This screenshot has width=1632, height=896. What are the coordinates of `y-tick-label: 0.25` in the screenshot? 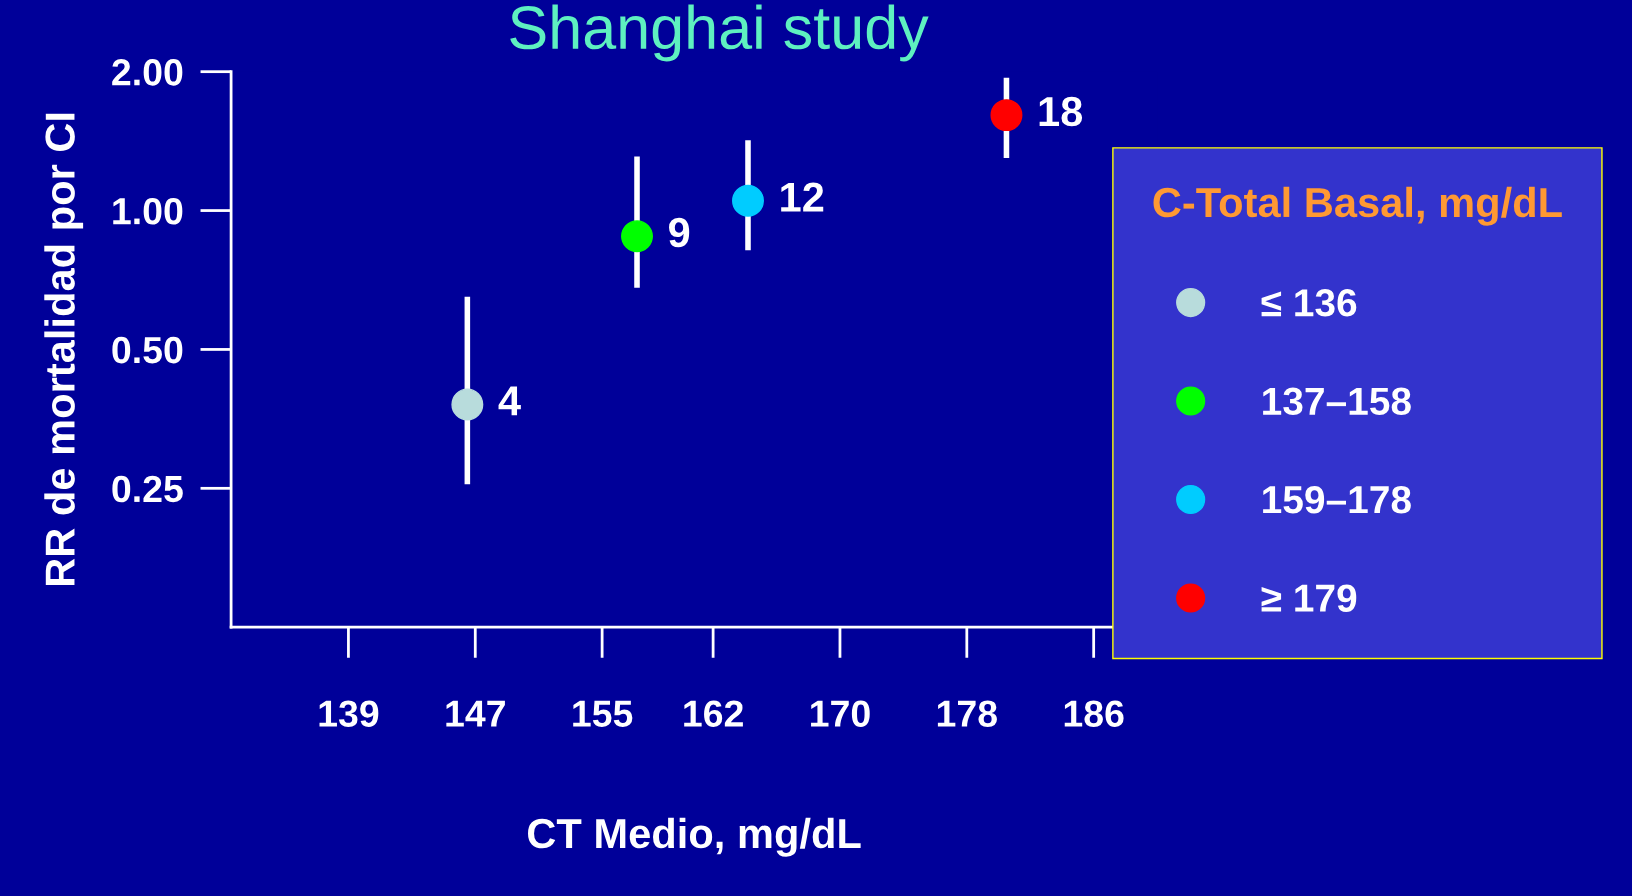 It's located at (147, 489).